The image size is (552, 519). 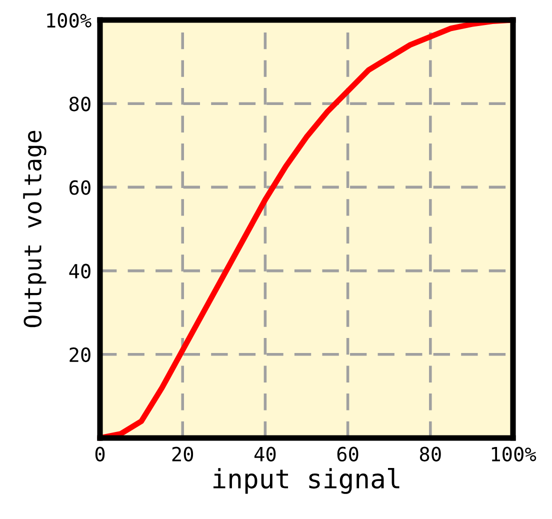 I want to click on x-tick-label: 40, so click(x=265, y=454).